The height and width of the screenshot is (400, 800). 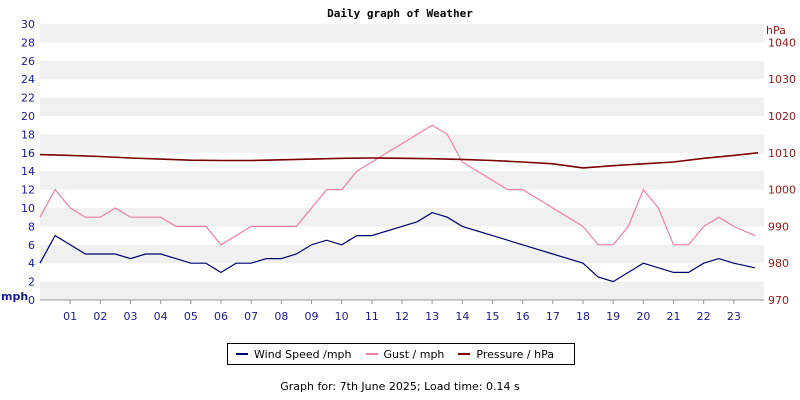 What do you see at coordinates (221, 316) in the screenshot?
I see `x-tick-label: 06` at bounding box center [221, 316].